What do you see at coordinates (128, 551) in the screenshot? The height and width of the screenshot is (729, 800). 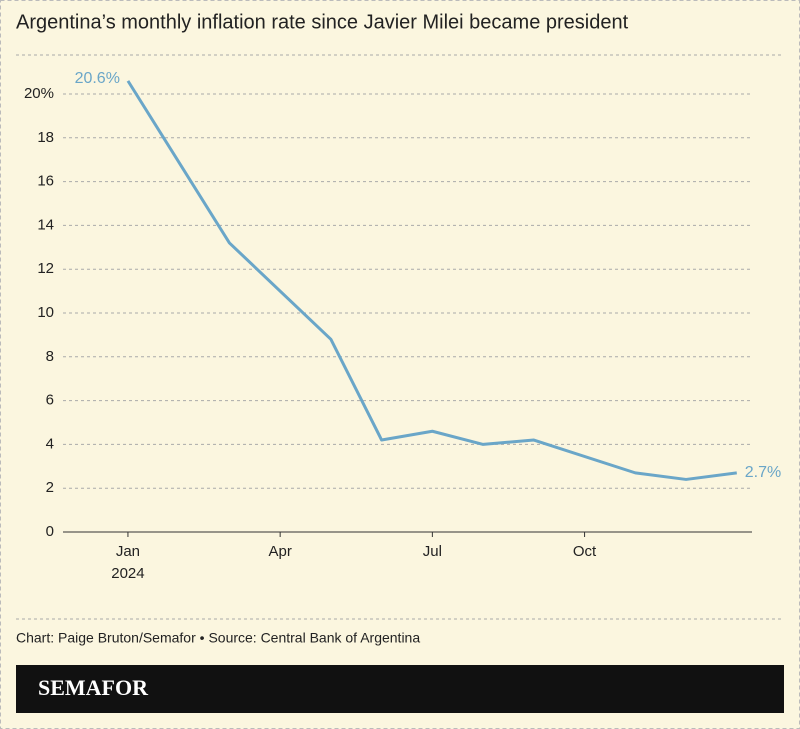 I see `x-tick-label: Jan` at bounding box center [128, 551].